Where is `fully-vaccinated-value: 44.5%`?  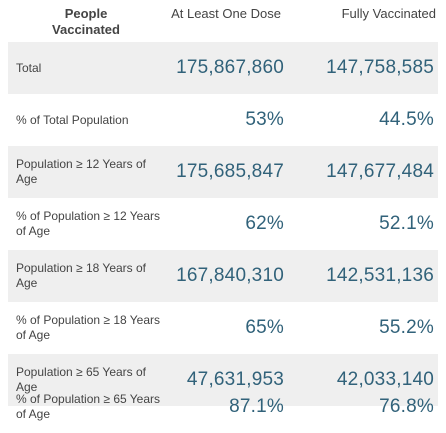 fully-vaccinated-value: 44.5% is located at coordinates (406, 119).